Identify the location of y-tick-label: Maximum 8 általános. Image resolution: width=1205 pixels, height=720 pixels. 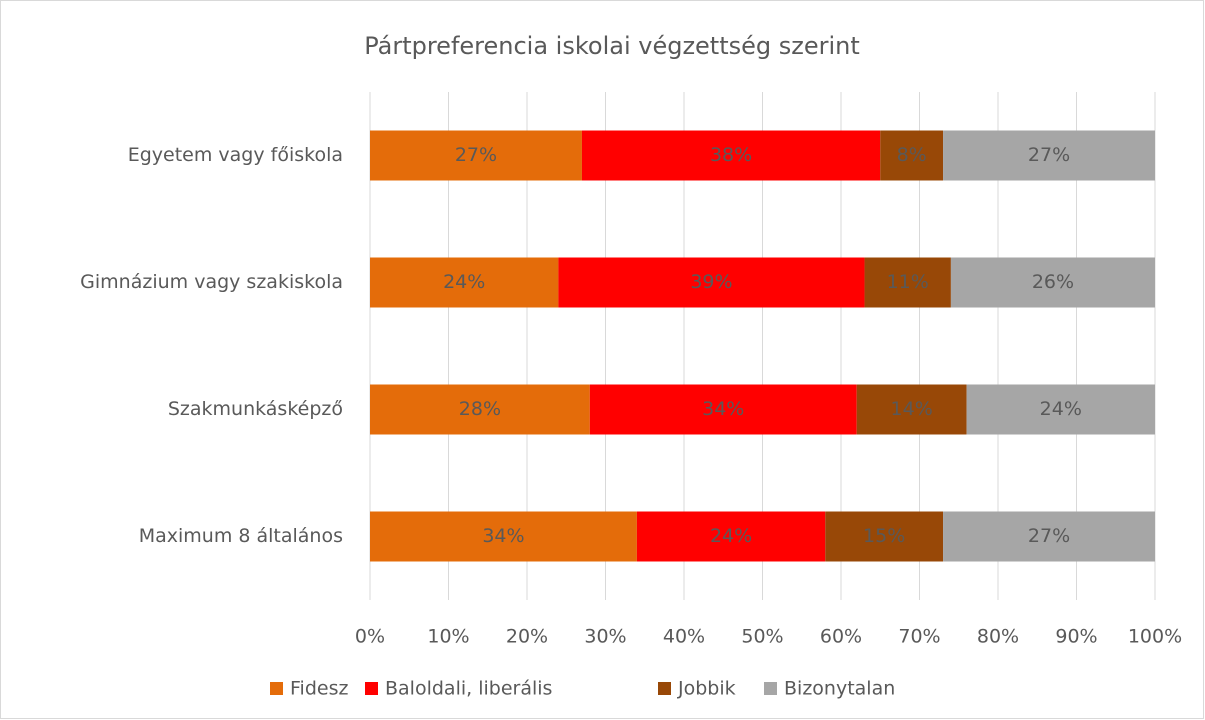
(241, 536).